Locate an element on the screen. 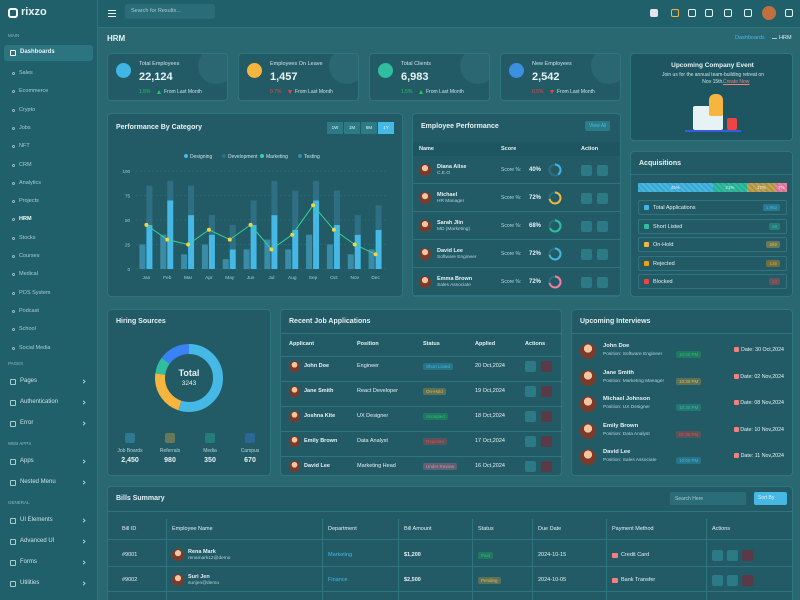  menu-item: Utilities is located at coordinates (30, 583).